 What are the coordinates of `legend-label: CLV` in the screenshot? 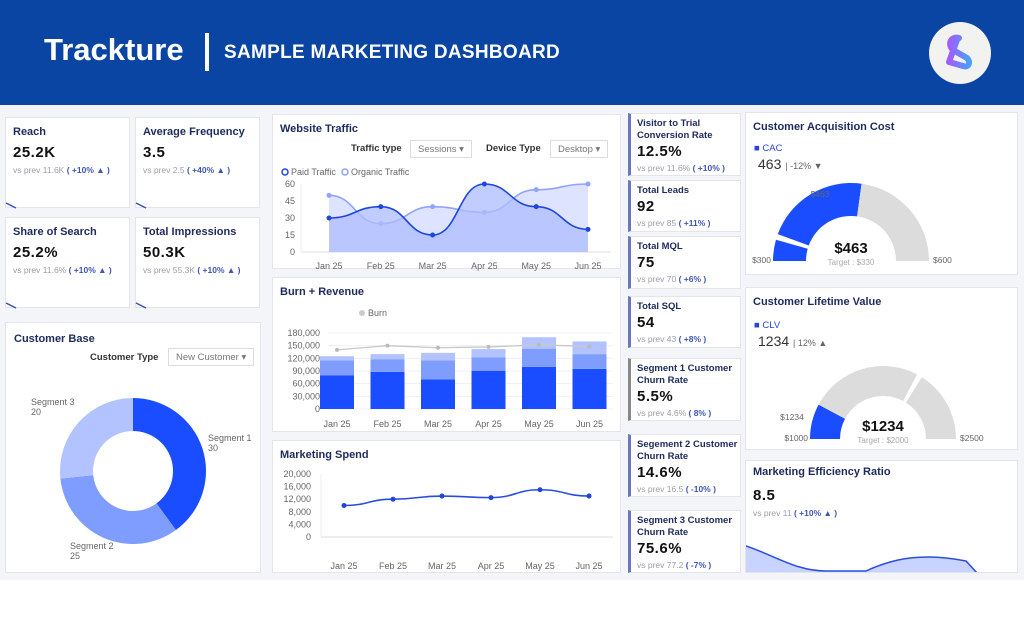 It's located at (771, 325).